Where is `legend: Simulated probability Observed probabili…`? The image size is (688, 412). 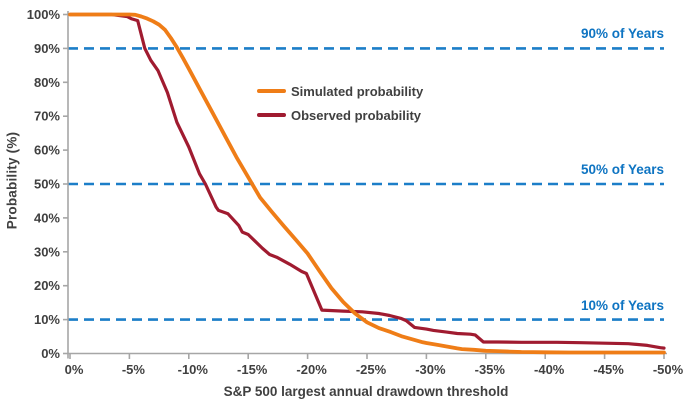 legend: Simulated probability Observed probabili… is located at coordinates (340, 103).